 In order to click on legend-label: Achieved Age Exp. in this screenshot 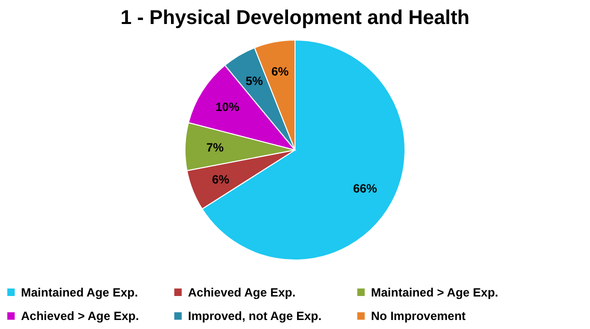, I will do `click(242, 292)`.